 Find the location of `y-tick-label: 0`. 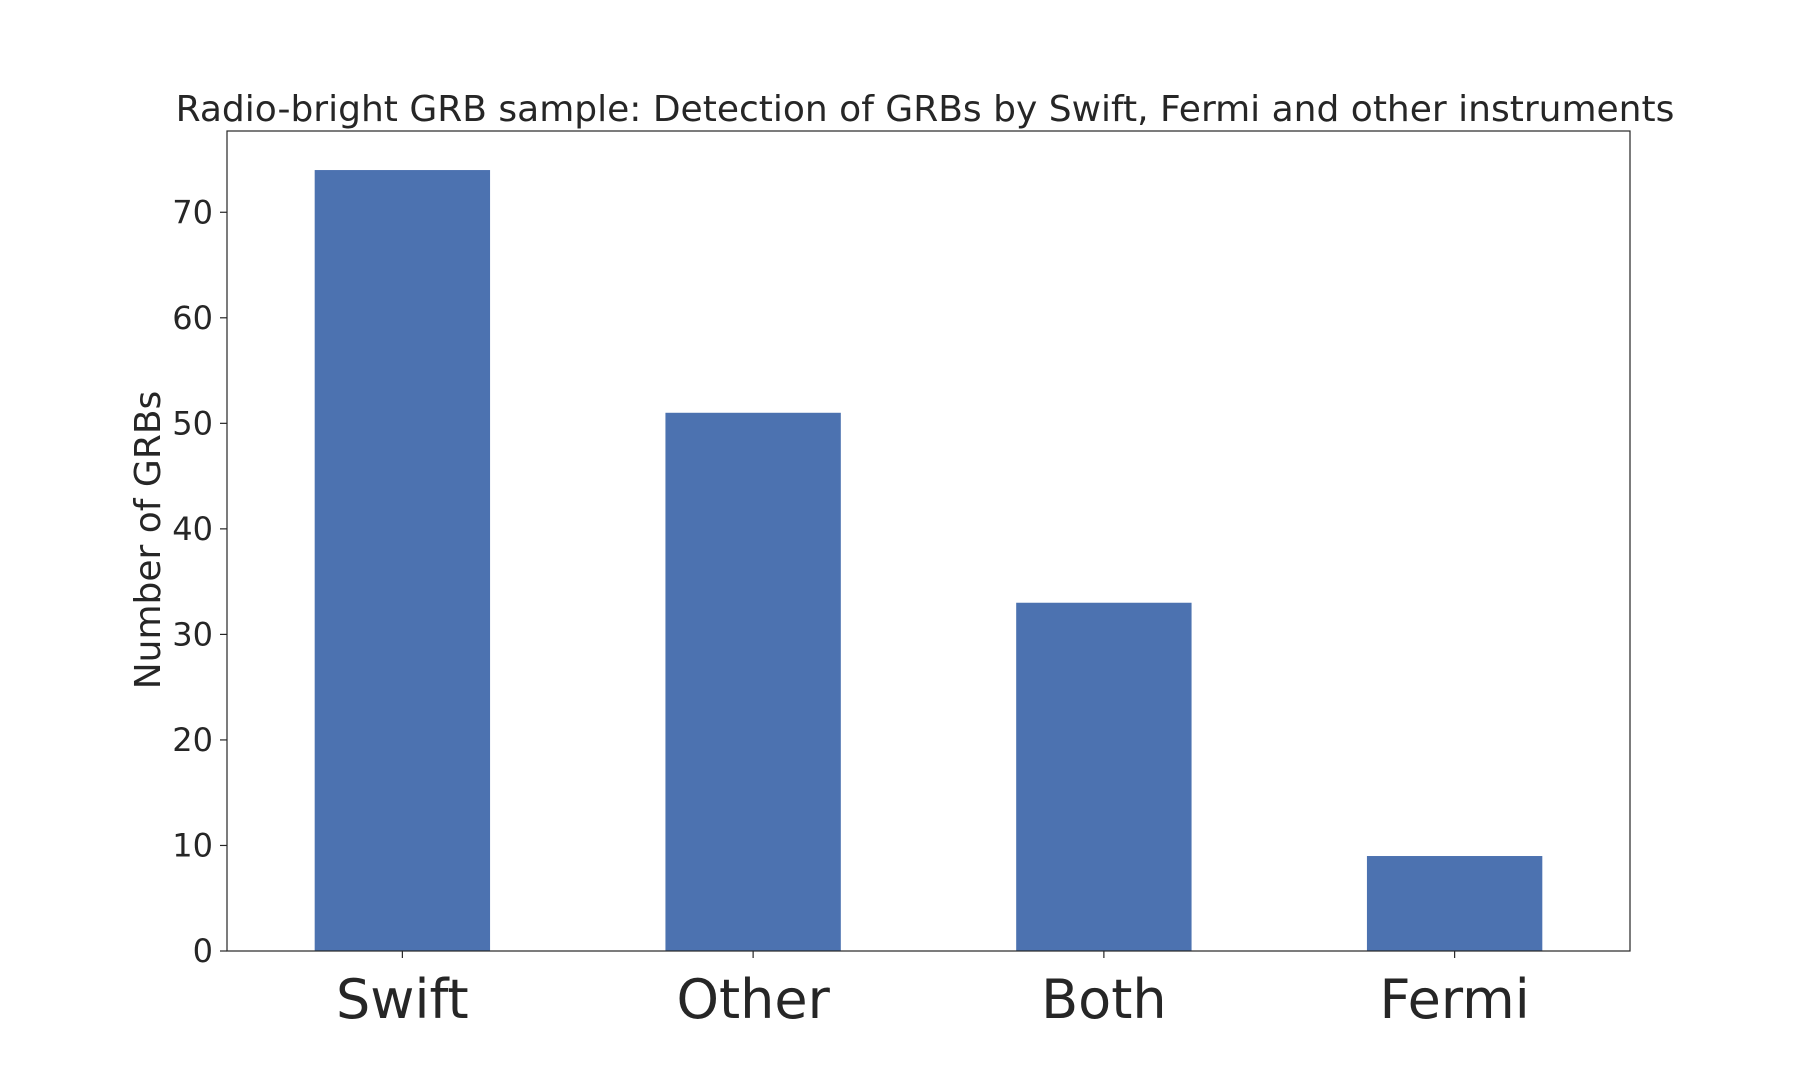

y-tick-label: 0 is located at coordinates (203, 951).